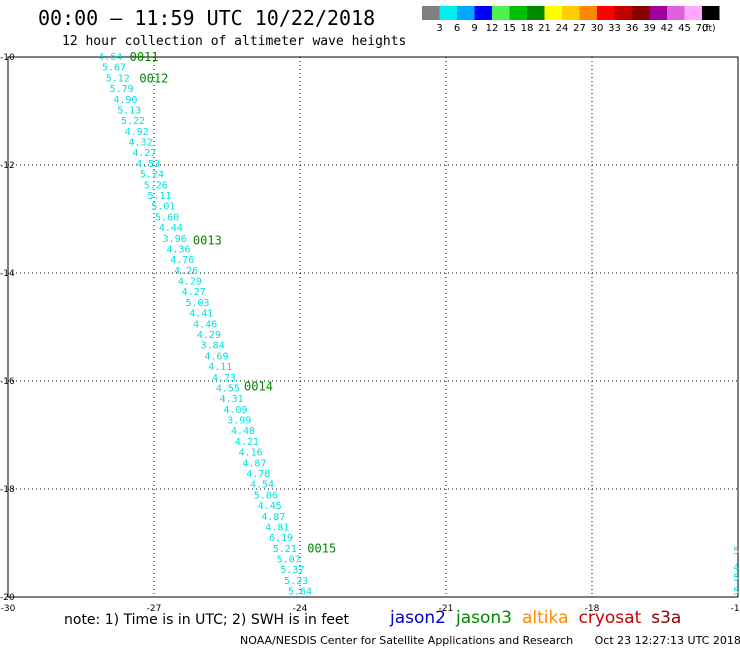 The width and height of the screenshot is (740, 650). I want to click on lon-tick-label: -30, so click(8, 609).